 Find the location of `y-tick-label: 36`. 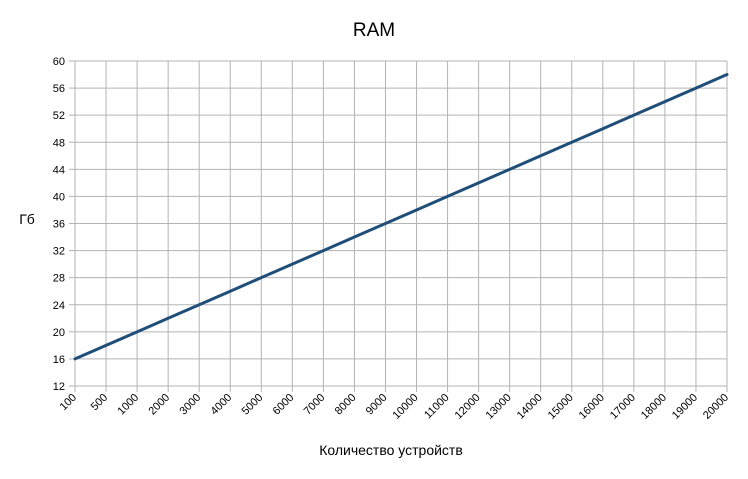

y-tick-label: 36 is located at coordinates (59, 225).